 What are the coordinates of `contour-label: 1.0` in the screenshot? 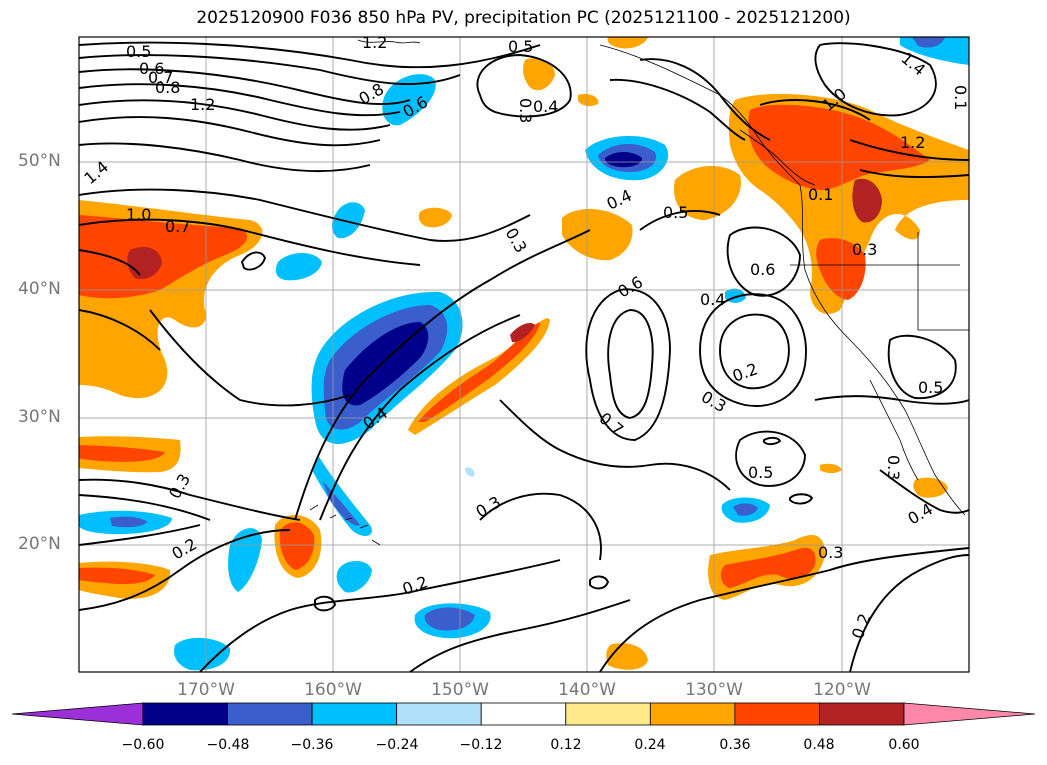 It's located at (138, 214).